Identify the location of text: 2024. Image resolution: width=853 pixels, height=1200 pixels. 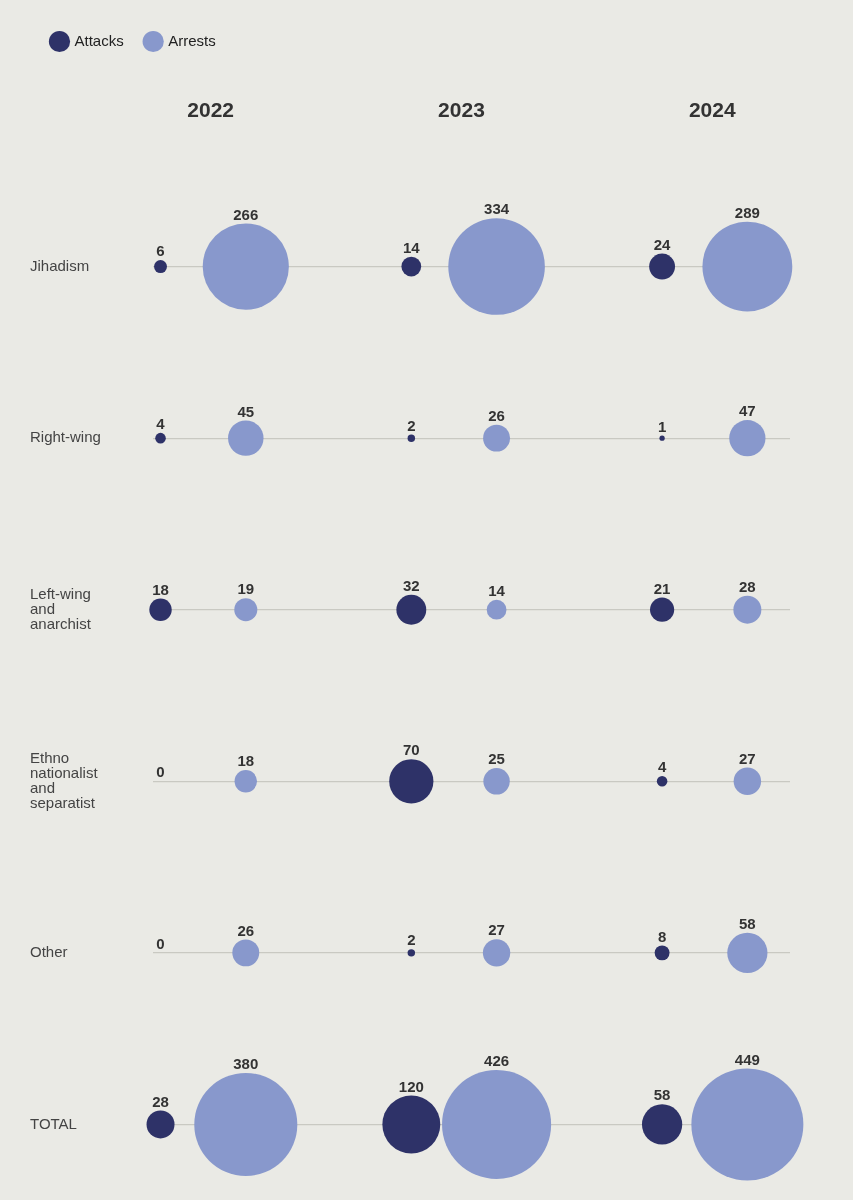
(712, 110).